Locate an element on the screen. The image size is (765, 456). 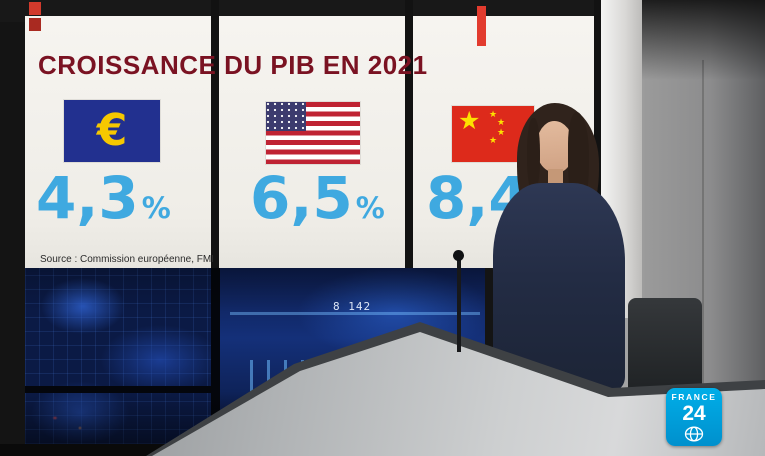
eu-flag-icon: € is located at coordinates (112, 131).